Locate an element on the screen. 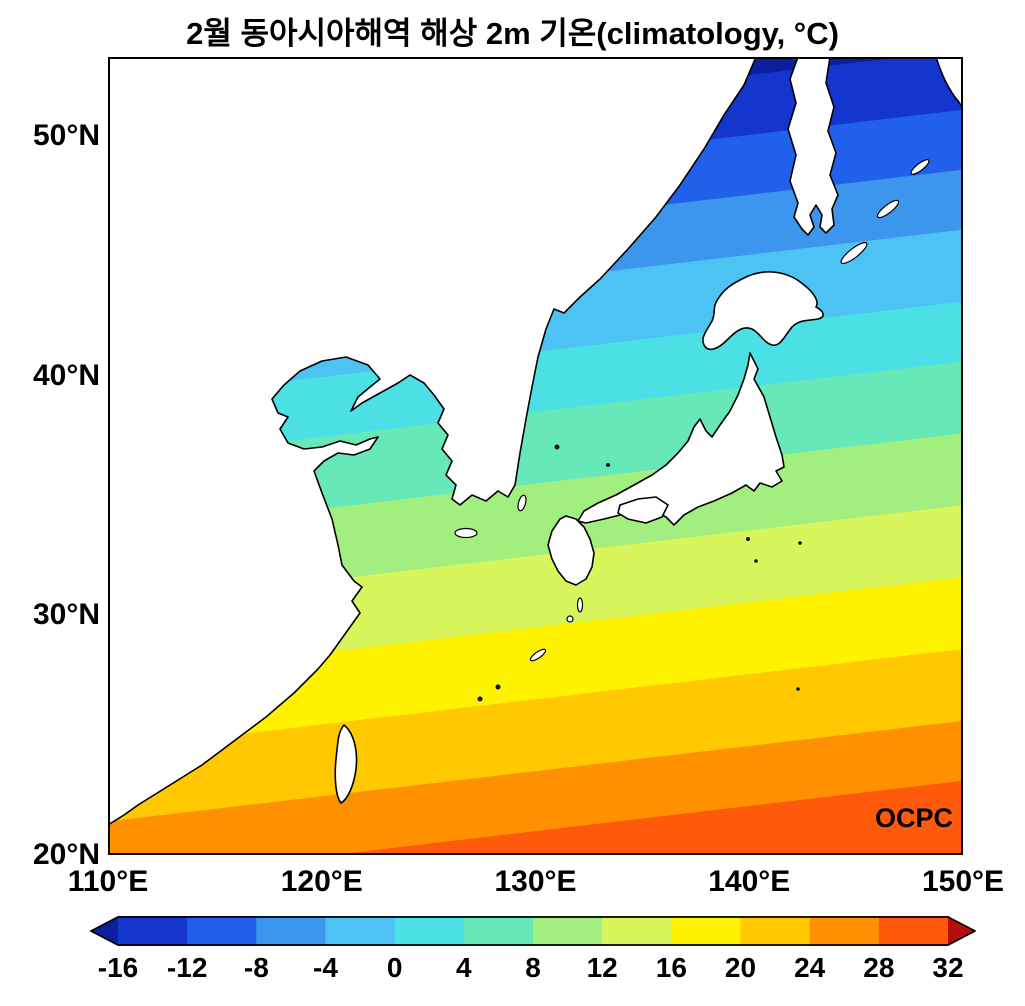  lon-tick-label: 110°E is located at coordinates (108, 881).